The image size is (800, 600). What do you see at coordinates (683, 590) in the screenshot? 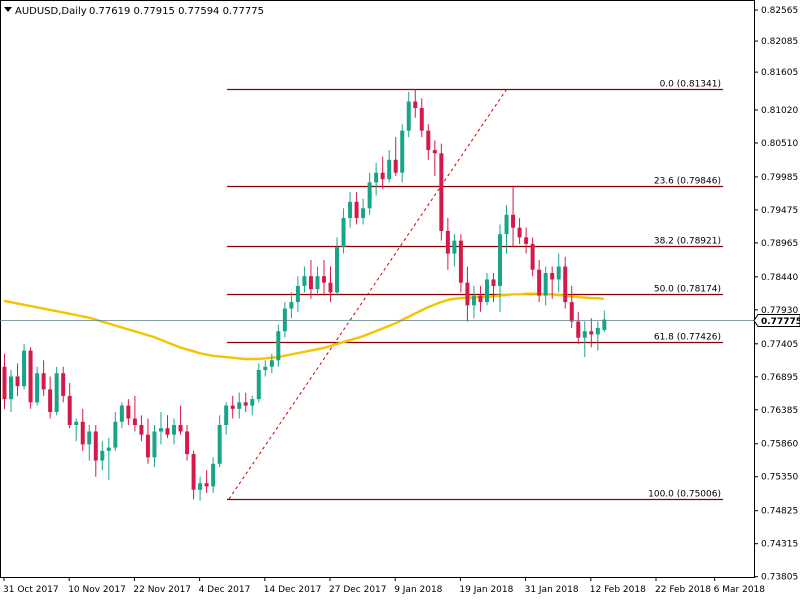
I see `x-tick-label: 22 Feb 2018` at bounding box center [683, 590].